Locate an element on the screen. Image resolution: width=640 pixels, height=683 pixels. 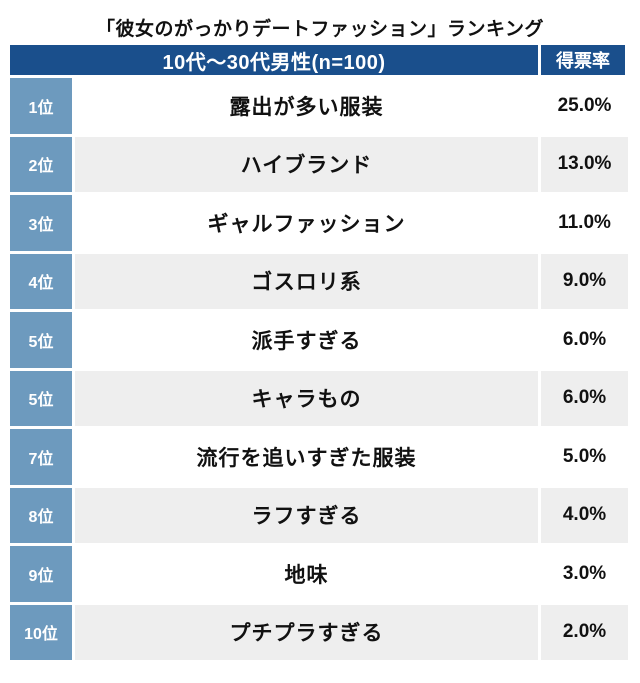
item-cell: 流行を追いすぎた服装 is located at coordinates (306, 457).